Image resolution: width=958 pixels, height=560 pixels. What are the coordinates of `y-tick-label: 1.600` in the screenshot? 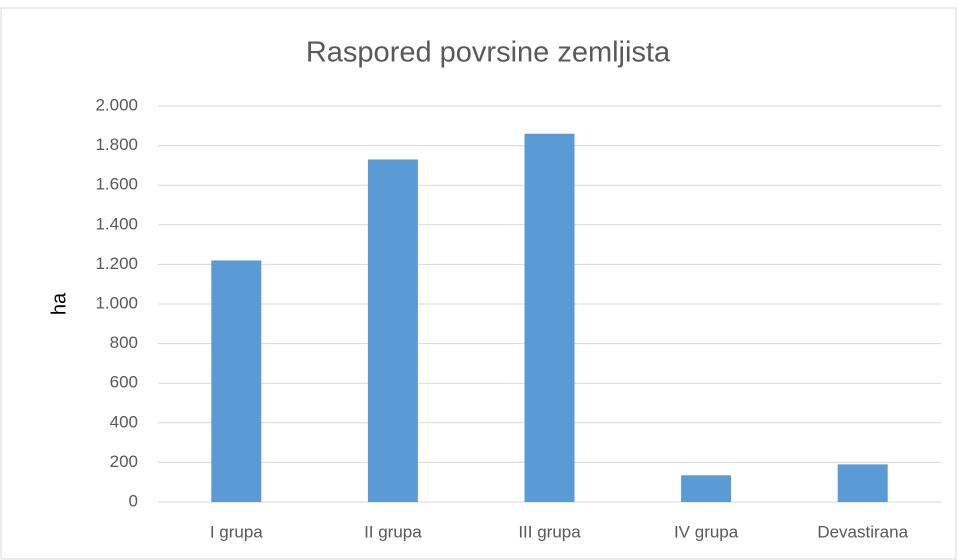 It's located at (116, 184).